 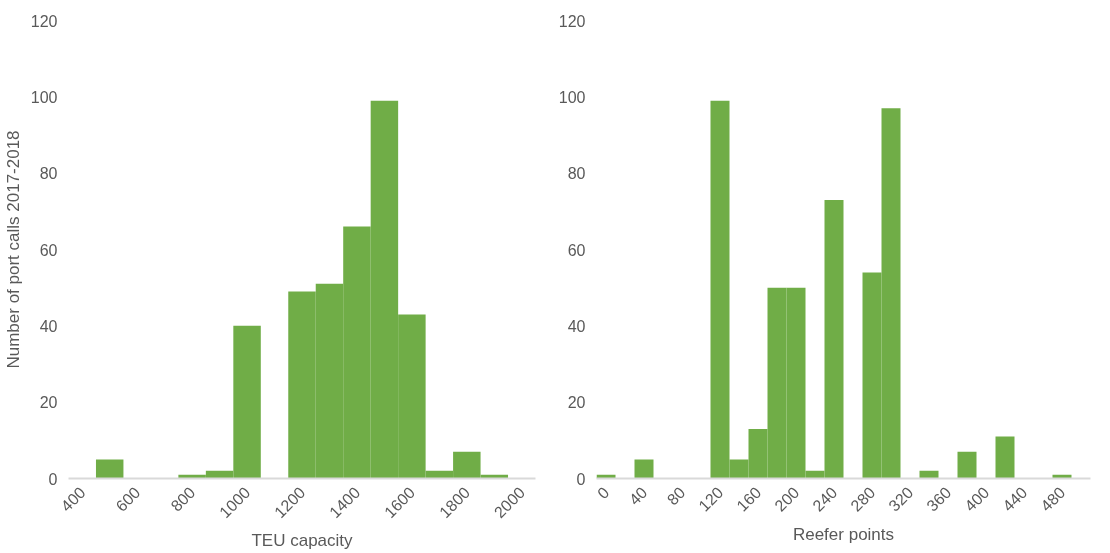 What do you see at coordinates (183, 499) in the screenshot?
I see `x-tick-label: 800` at bounding box center [183, 499].